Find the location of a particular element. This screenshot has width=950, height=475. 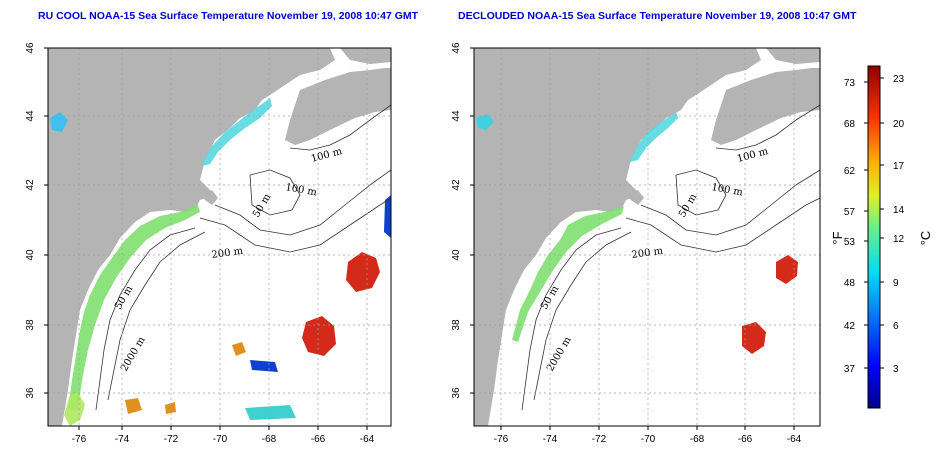

left-land-newfoundland is located at coordinates (365, 56).